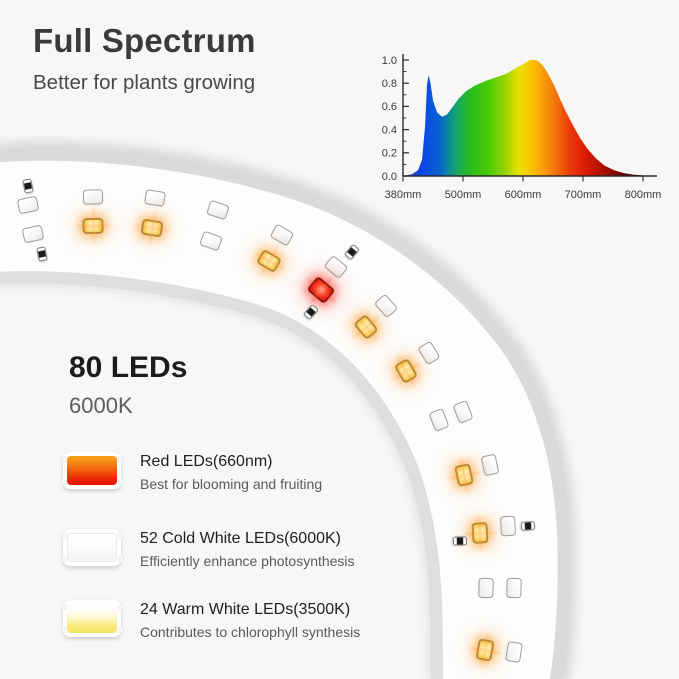 The height and width of the screenshot is (679, 679). What do you see at coordinates (321, 290) in the screenshot?
I see `led-red` at bounding box center [321, 290].